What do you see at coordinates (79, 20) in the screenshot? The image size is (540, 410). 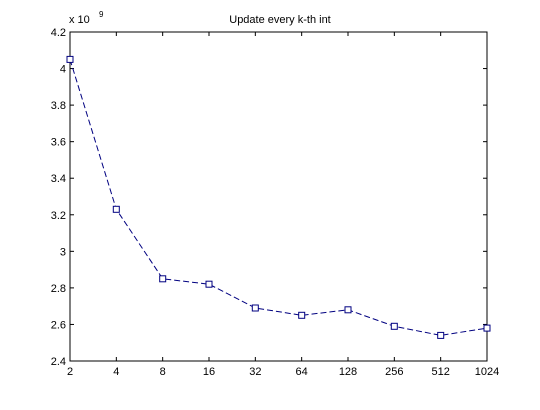 I see `y-multiplier-label: x 10` at bounding box center [79, 20].